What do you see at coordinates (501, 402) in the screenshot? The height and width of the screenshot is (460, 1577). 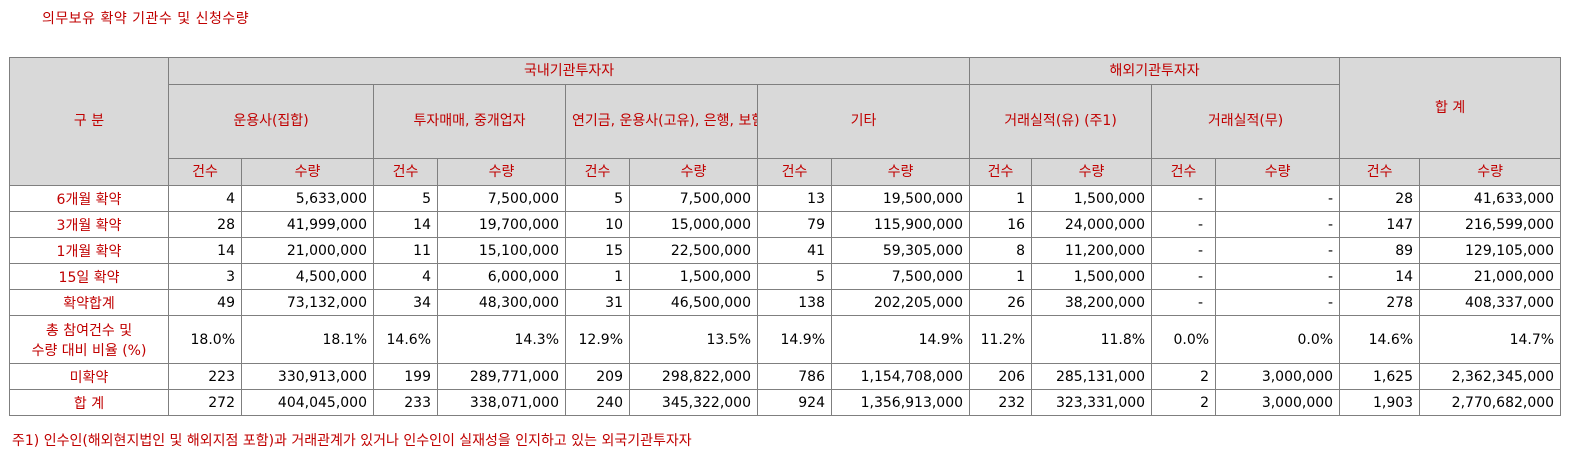 I see `quantity-cell: 338,071,000` at bounding box center [501, 402].